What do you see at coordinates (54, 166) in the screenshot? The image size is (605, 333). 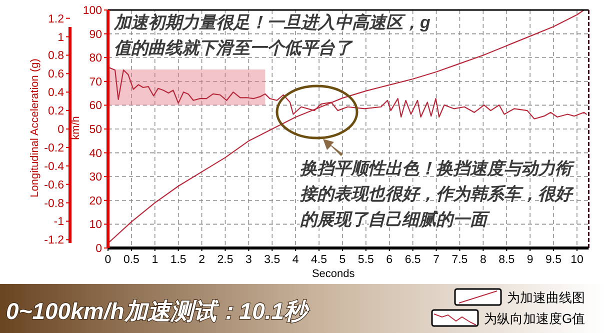 I see `y-tick-label: -0.4` at bounding box center [54, 166].